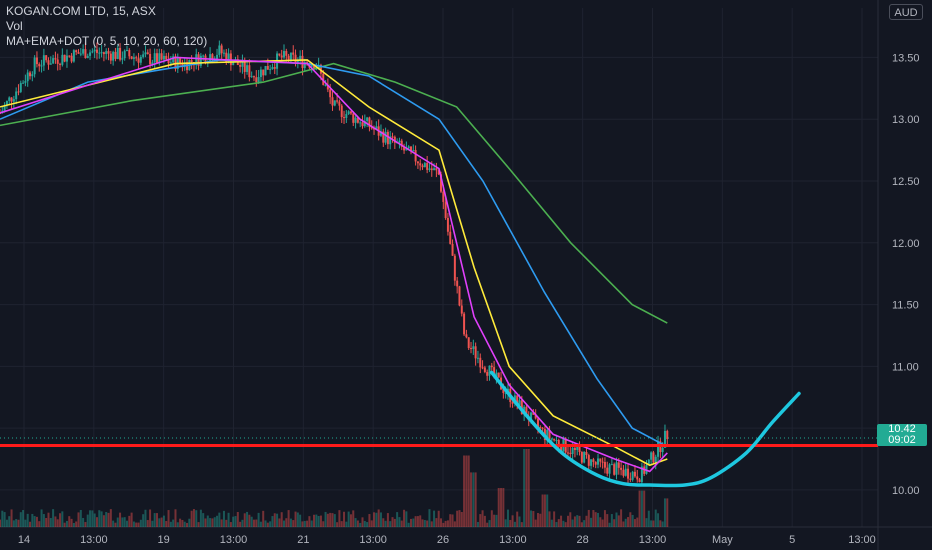 This screenshot has height=550, width=932. Describe the element at coordinates (81, 11) in the screenshot. I see `symbol-title: KOGAN.COM LTD, 15, ASX` at that location.